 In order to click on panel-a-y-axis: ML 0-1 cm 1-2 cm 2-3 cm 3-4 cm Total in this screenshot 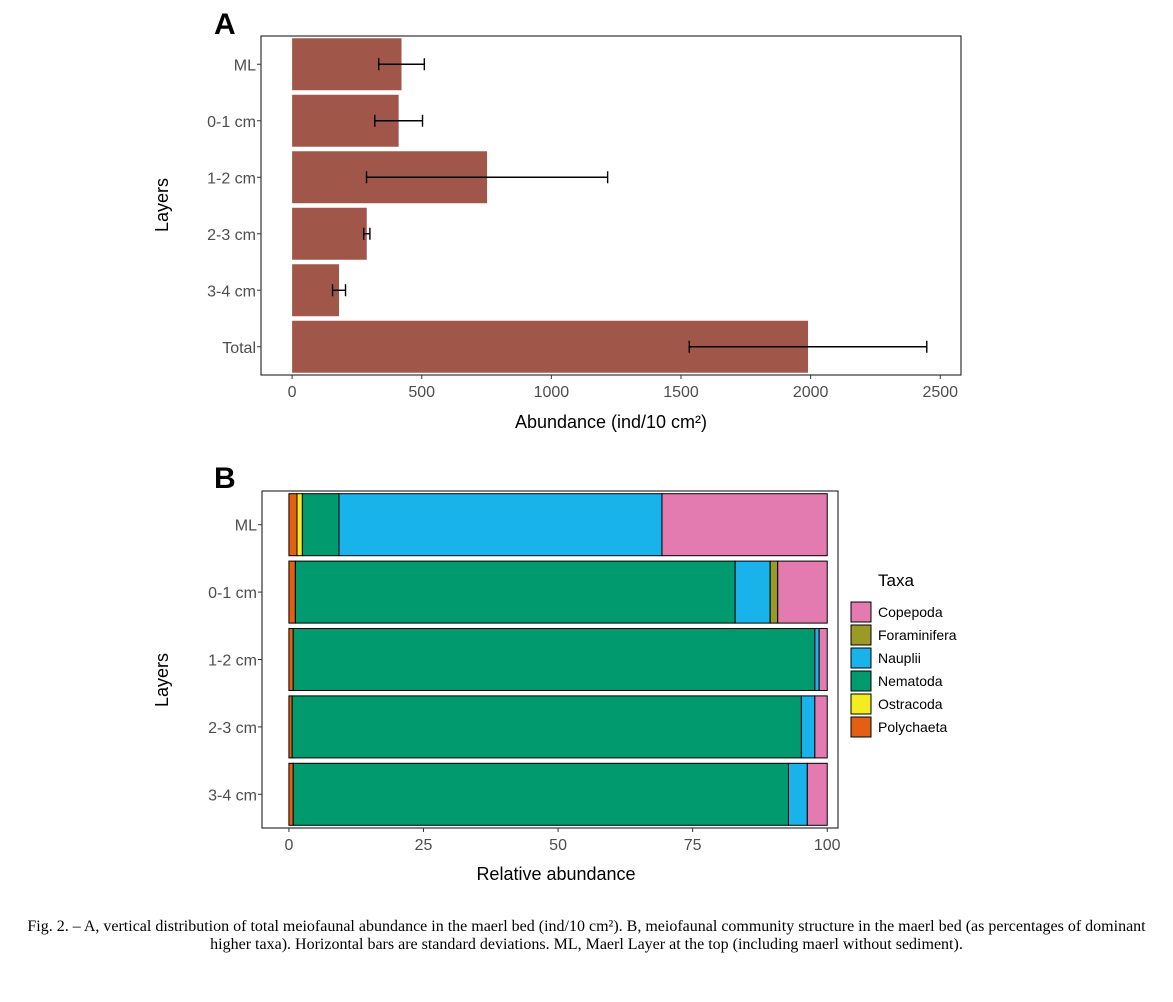, I will do `click(234, 207)`.